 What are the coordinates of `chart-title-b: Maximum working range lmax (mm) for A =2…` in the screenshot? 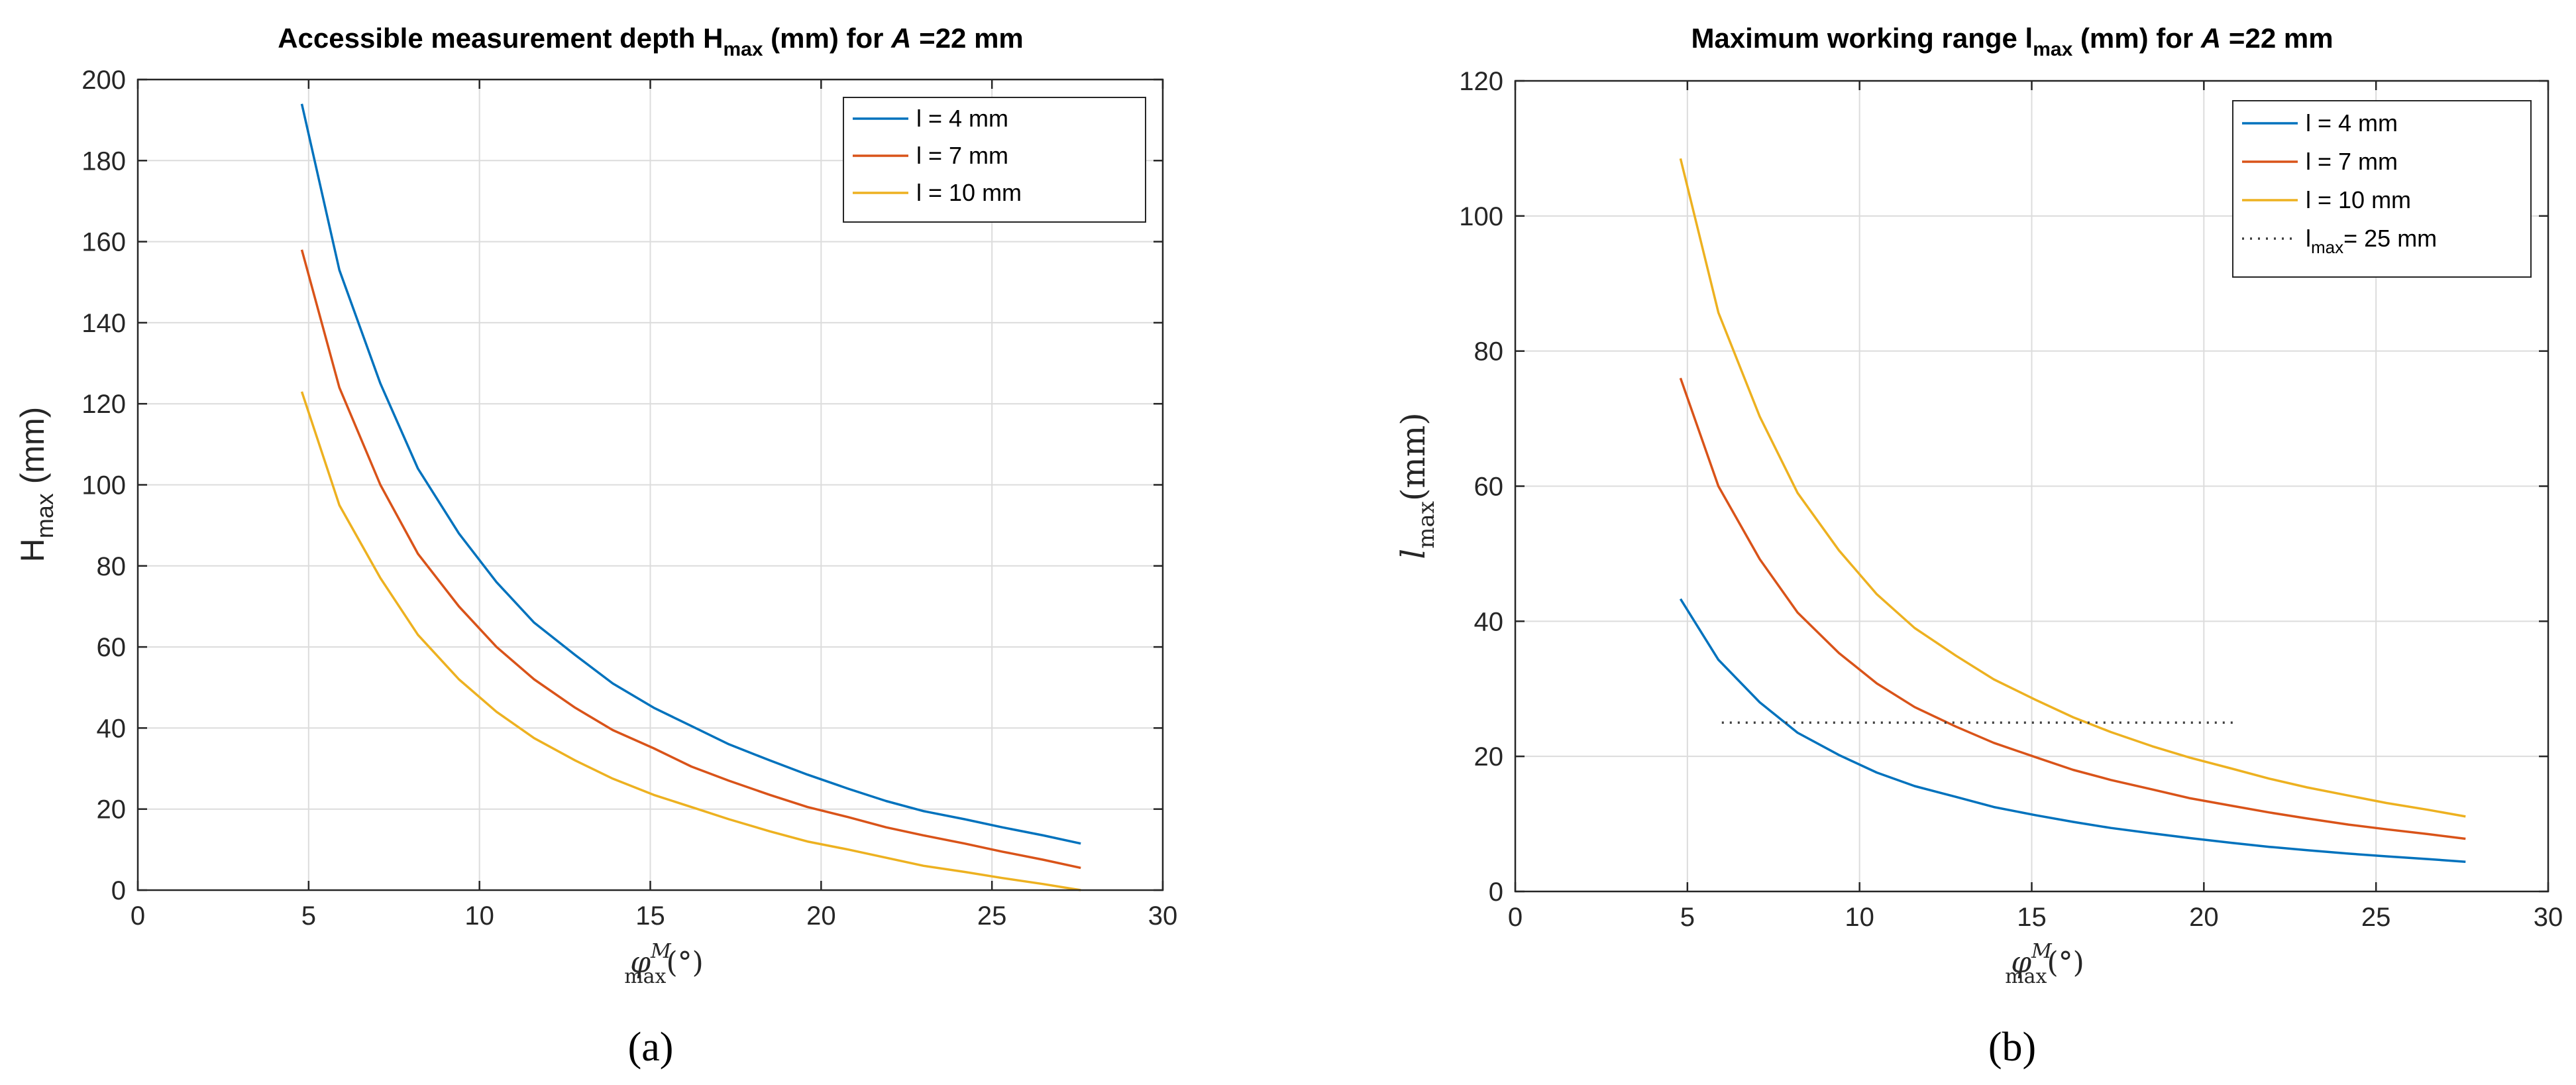 It's located at (2012, 41).